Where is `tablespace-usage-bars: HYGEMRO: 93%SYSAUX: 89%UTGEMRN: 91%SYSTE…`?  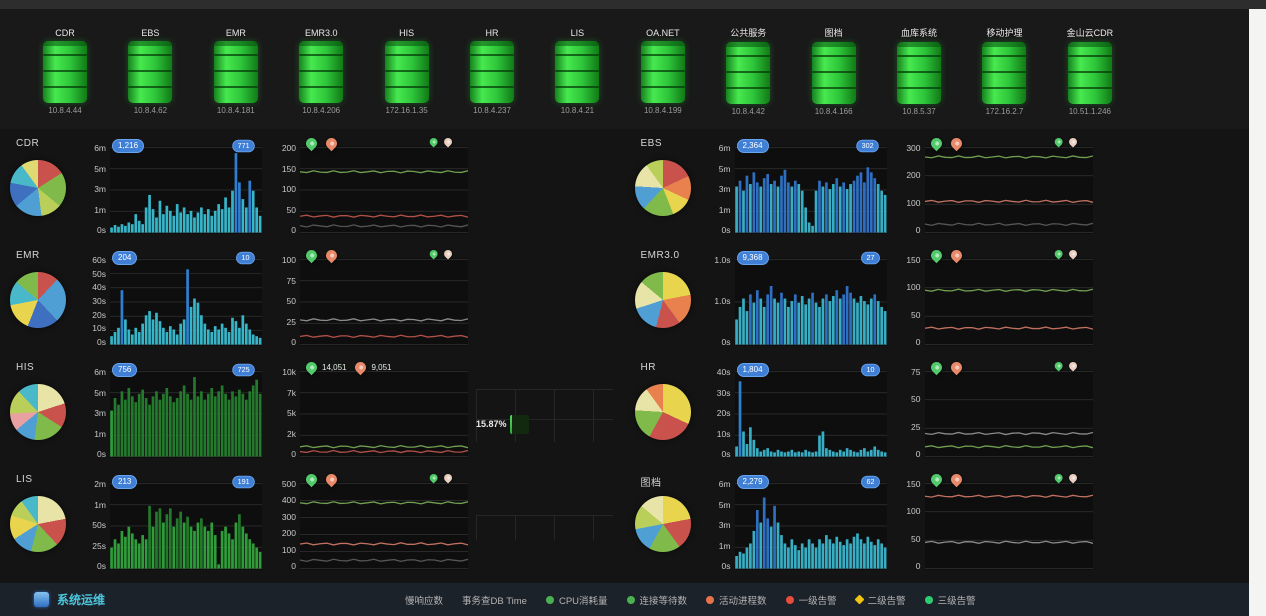 tablespace-usage-bars: HYGEMRO: 93%SYSAUX: 89%UTGEMRN: 91%SYSTE… is located at coordinates (544, 303).